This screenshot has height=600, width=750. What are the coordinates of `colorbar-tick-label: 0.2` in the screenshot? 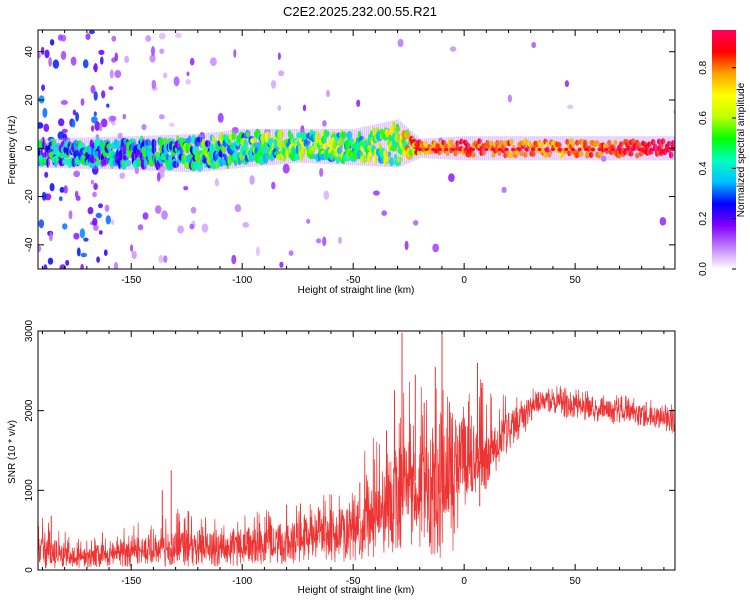 It's located at (703, 218).